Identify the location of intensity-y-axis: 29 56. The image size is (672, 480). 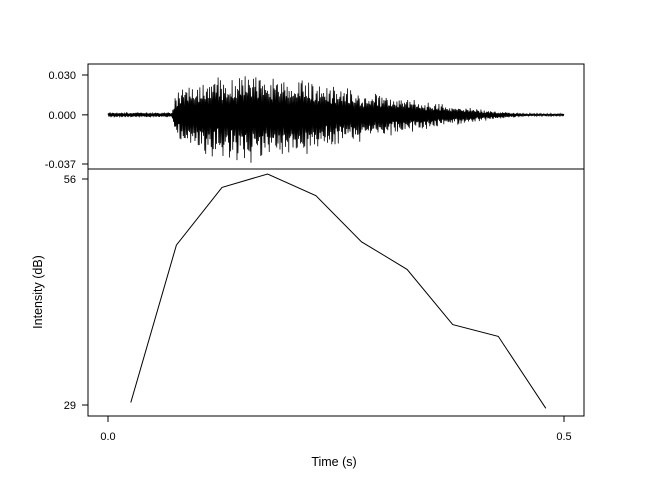
(76, 293).